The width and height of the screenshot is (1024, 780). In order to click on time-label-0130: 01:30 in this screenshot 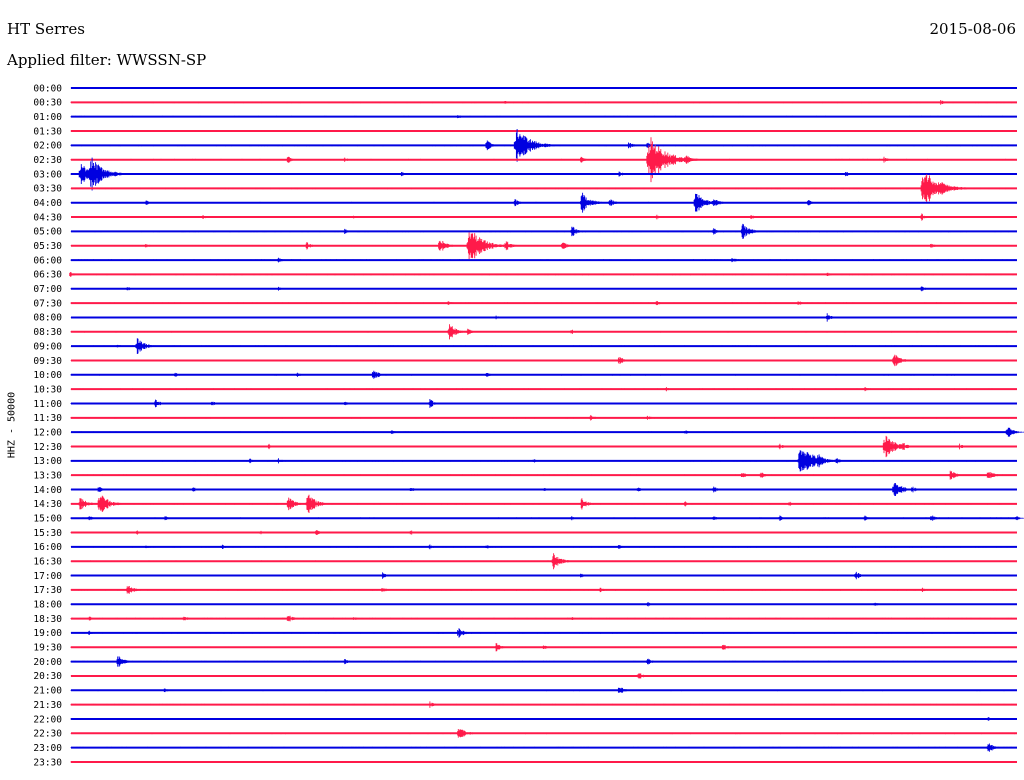, I will do `click(47, 131)`.